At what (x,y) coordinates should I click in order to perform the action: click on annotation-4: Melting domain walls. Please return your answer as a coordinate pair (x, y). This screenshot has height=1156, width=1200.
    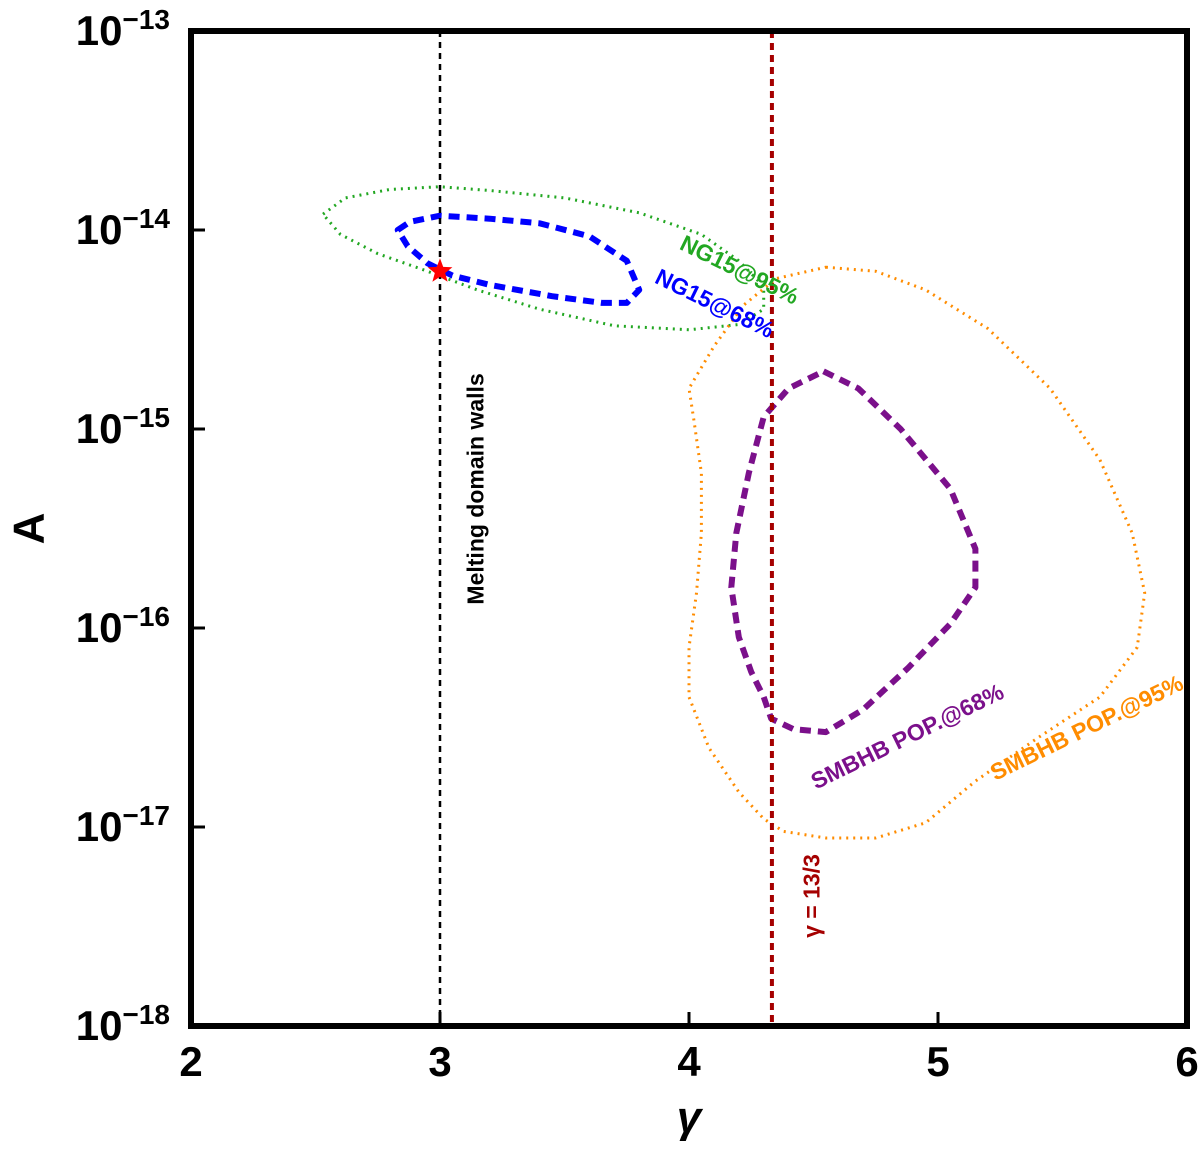
    Looking at the image, I should click on (475, 488).